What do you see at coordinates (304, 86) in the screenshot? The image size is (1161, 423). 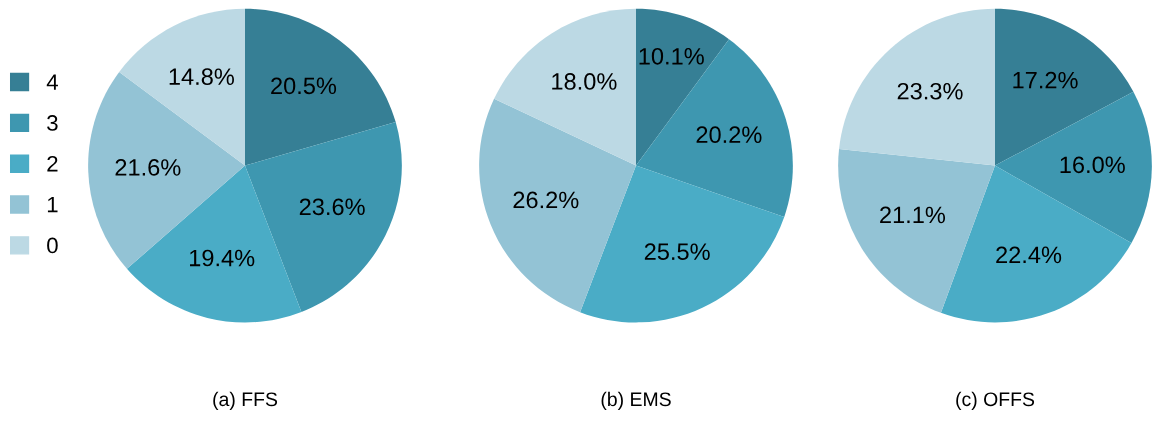 I see `data-label: 20.5%` at bounding box center [304, 86].